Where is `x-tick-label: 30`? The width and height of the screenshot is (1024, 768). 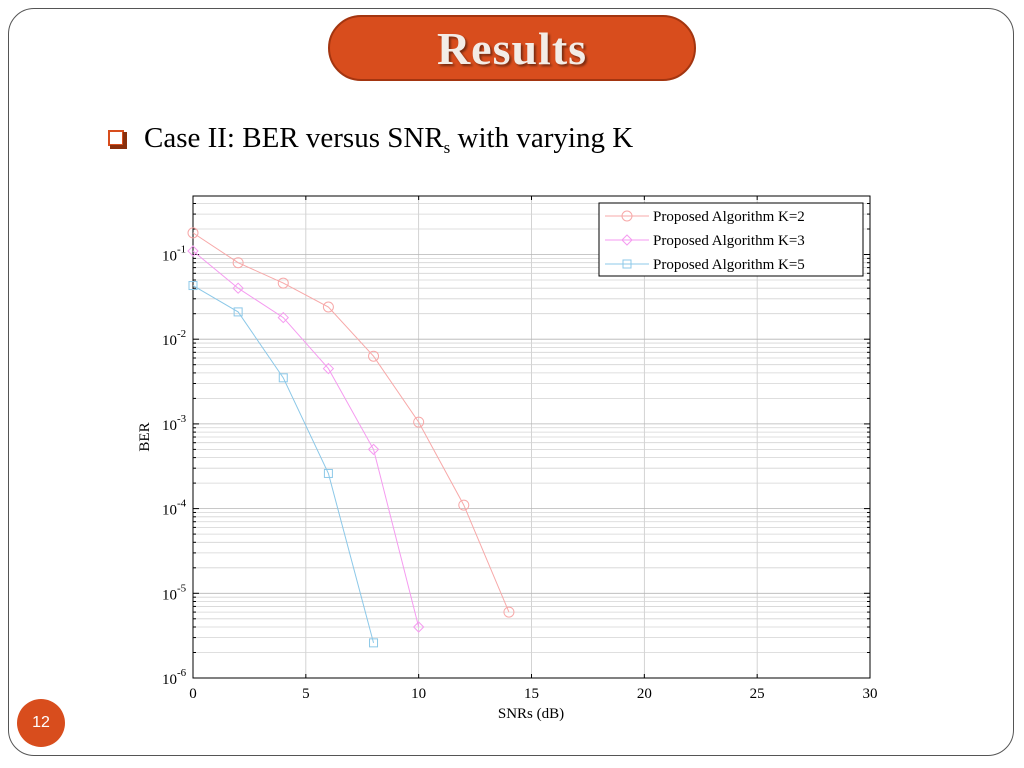
x-tick-label: 30 is located at coordinates (870, 694).